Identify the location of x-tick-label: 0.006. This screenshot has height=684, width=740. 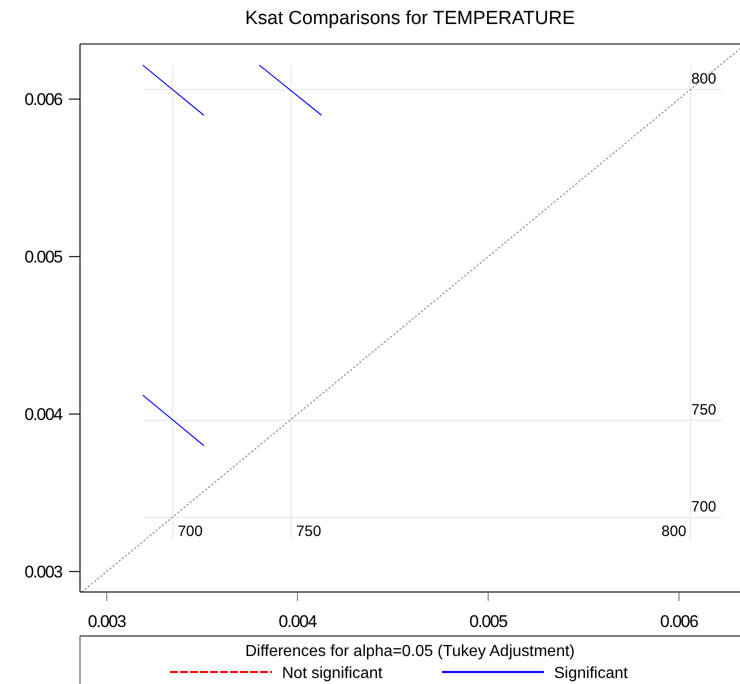
(679, 621).